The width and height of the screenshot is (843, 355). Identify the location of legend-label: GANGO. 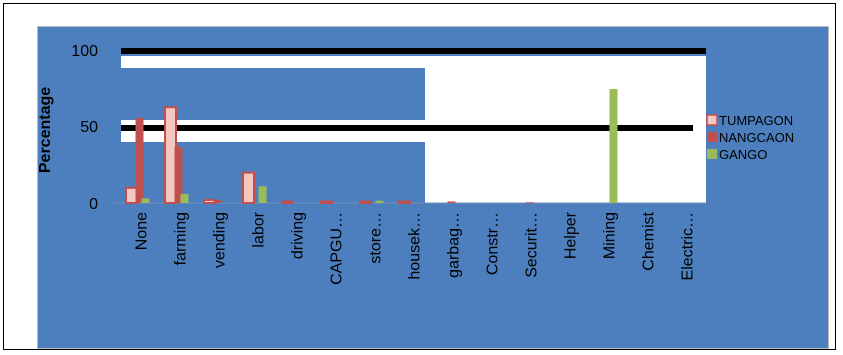
(743, 154).